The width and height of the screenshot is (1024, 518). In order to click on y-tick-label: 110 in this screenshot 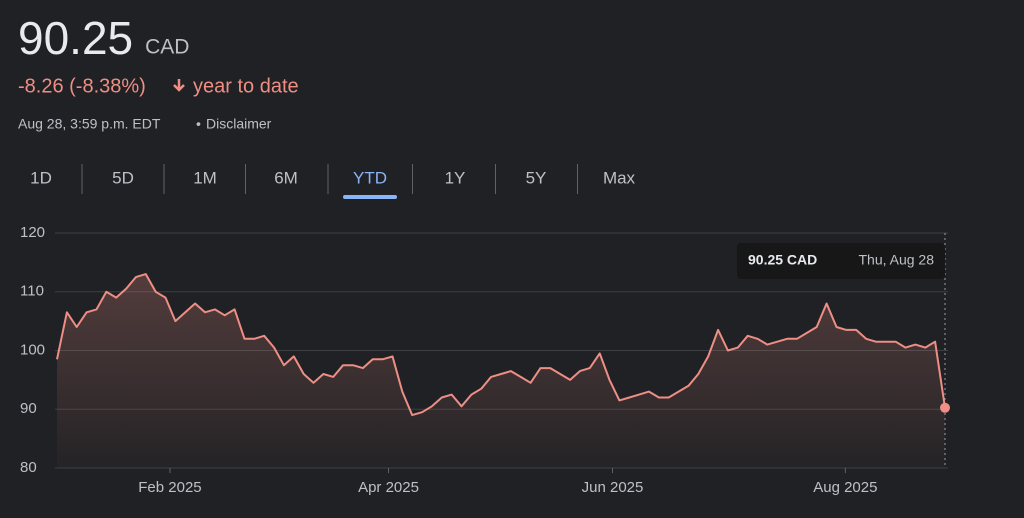, I will do `click(32, 291)`.